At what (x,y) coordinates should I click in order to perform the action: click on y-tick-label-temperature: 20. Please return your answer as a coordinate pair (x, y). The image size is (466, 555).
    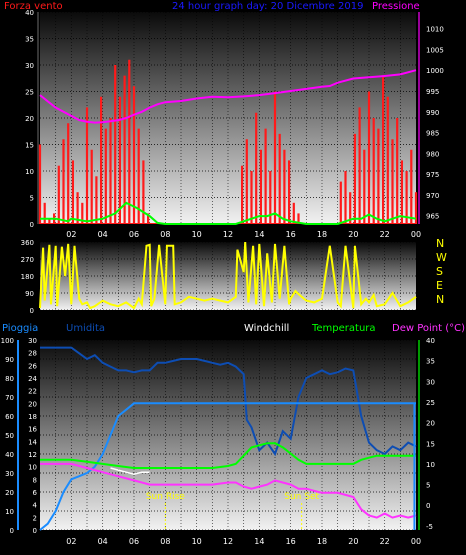
    Looking at the image, I should click on (430, 424).